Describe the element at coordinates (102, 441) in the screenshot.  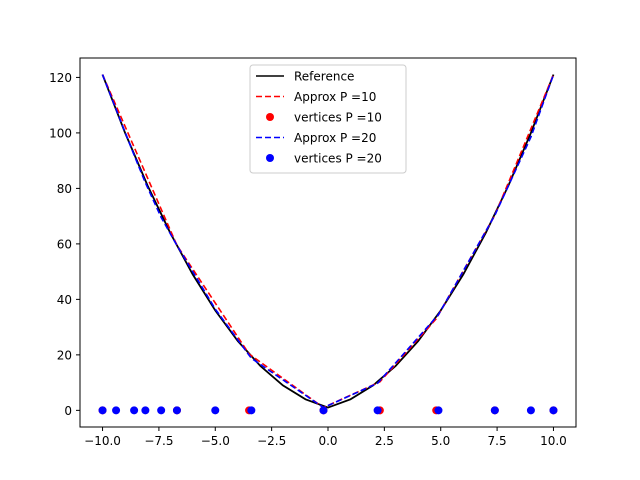
I see `x-tick-label: −10.0` at that location.